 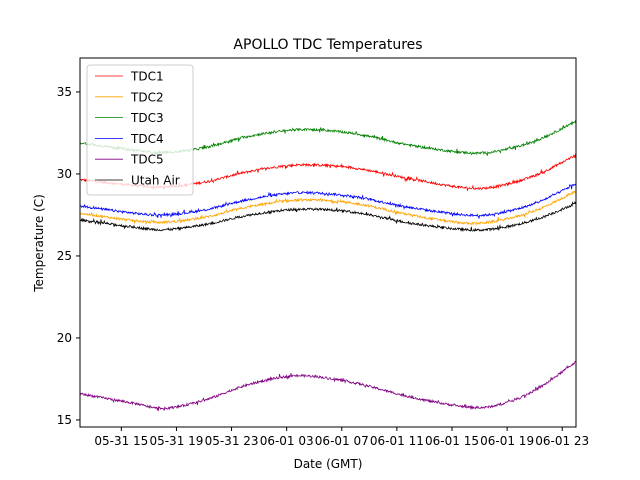 I want to click on y-tick-label: 15, so click(x=64, y=420).